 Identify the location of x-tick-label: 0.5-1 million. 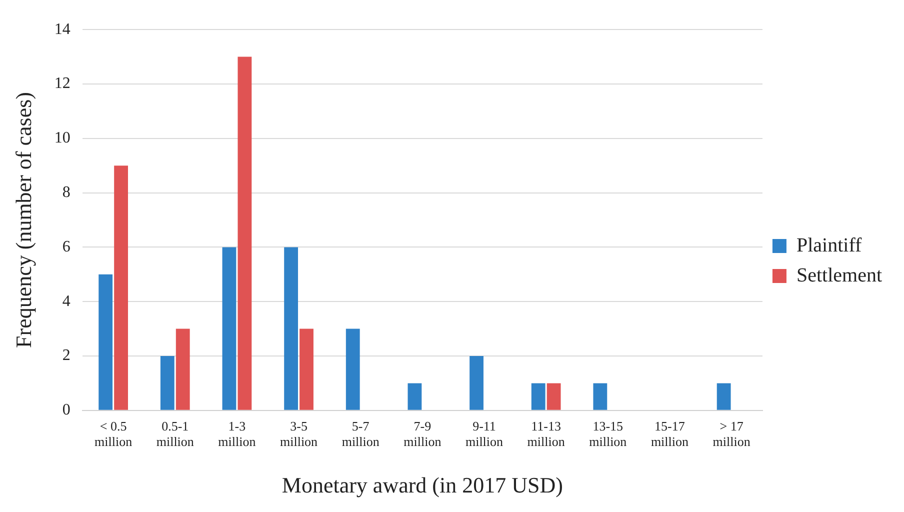
(175, 434).